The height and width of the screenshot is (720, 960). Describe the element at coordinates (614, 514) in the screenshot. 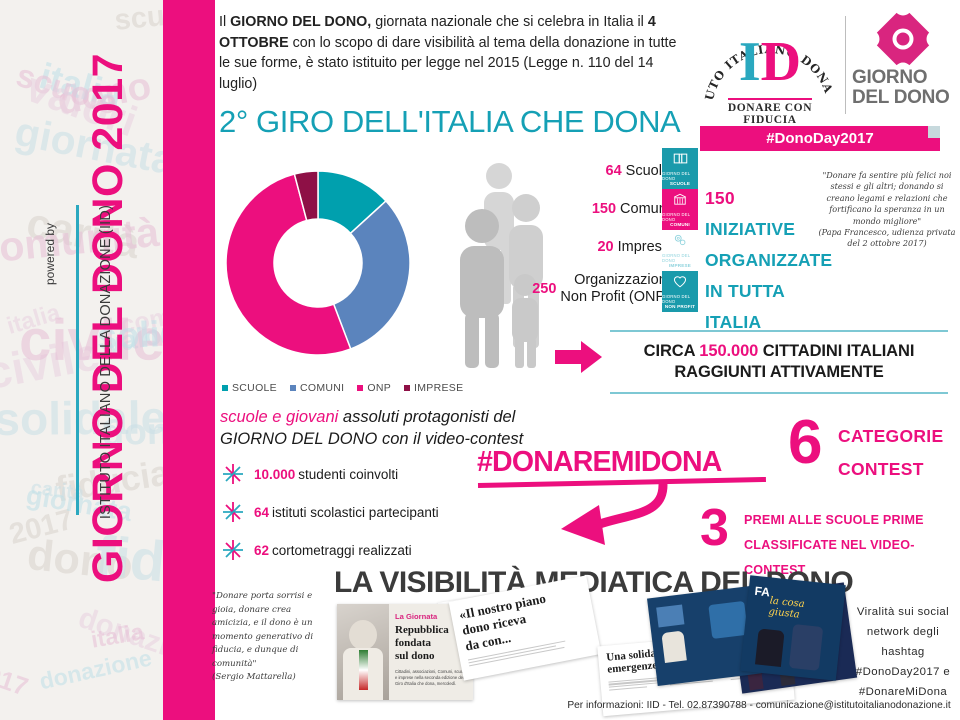

I see `curved-arrow-icon` at that location.